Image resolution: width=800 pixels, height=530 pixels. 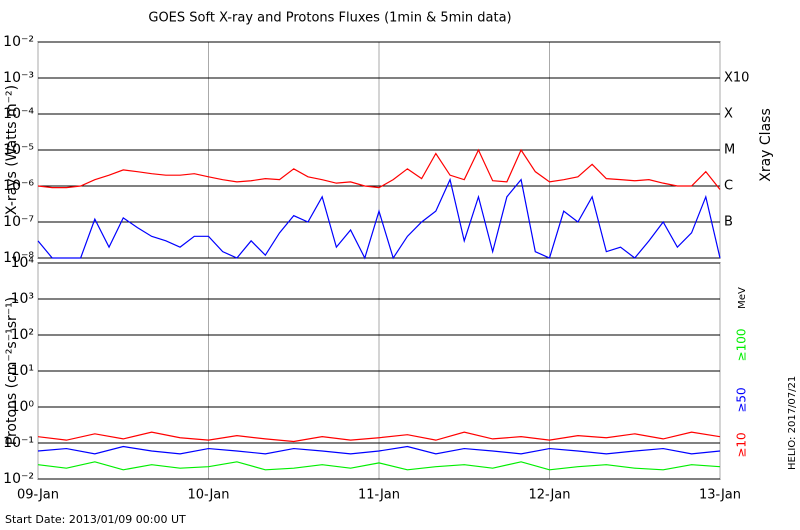 What do you see at coordinates (18, 150) in the screenshot?
I see `y-tick-label: 10⁻⁵` at bounding box center [18, 150].